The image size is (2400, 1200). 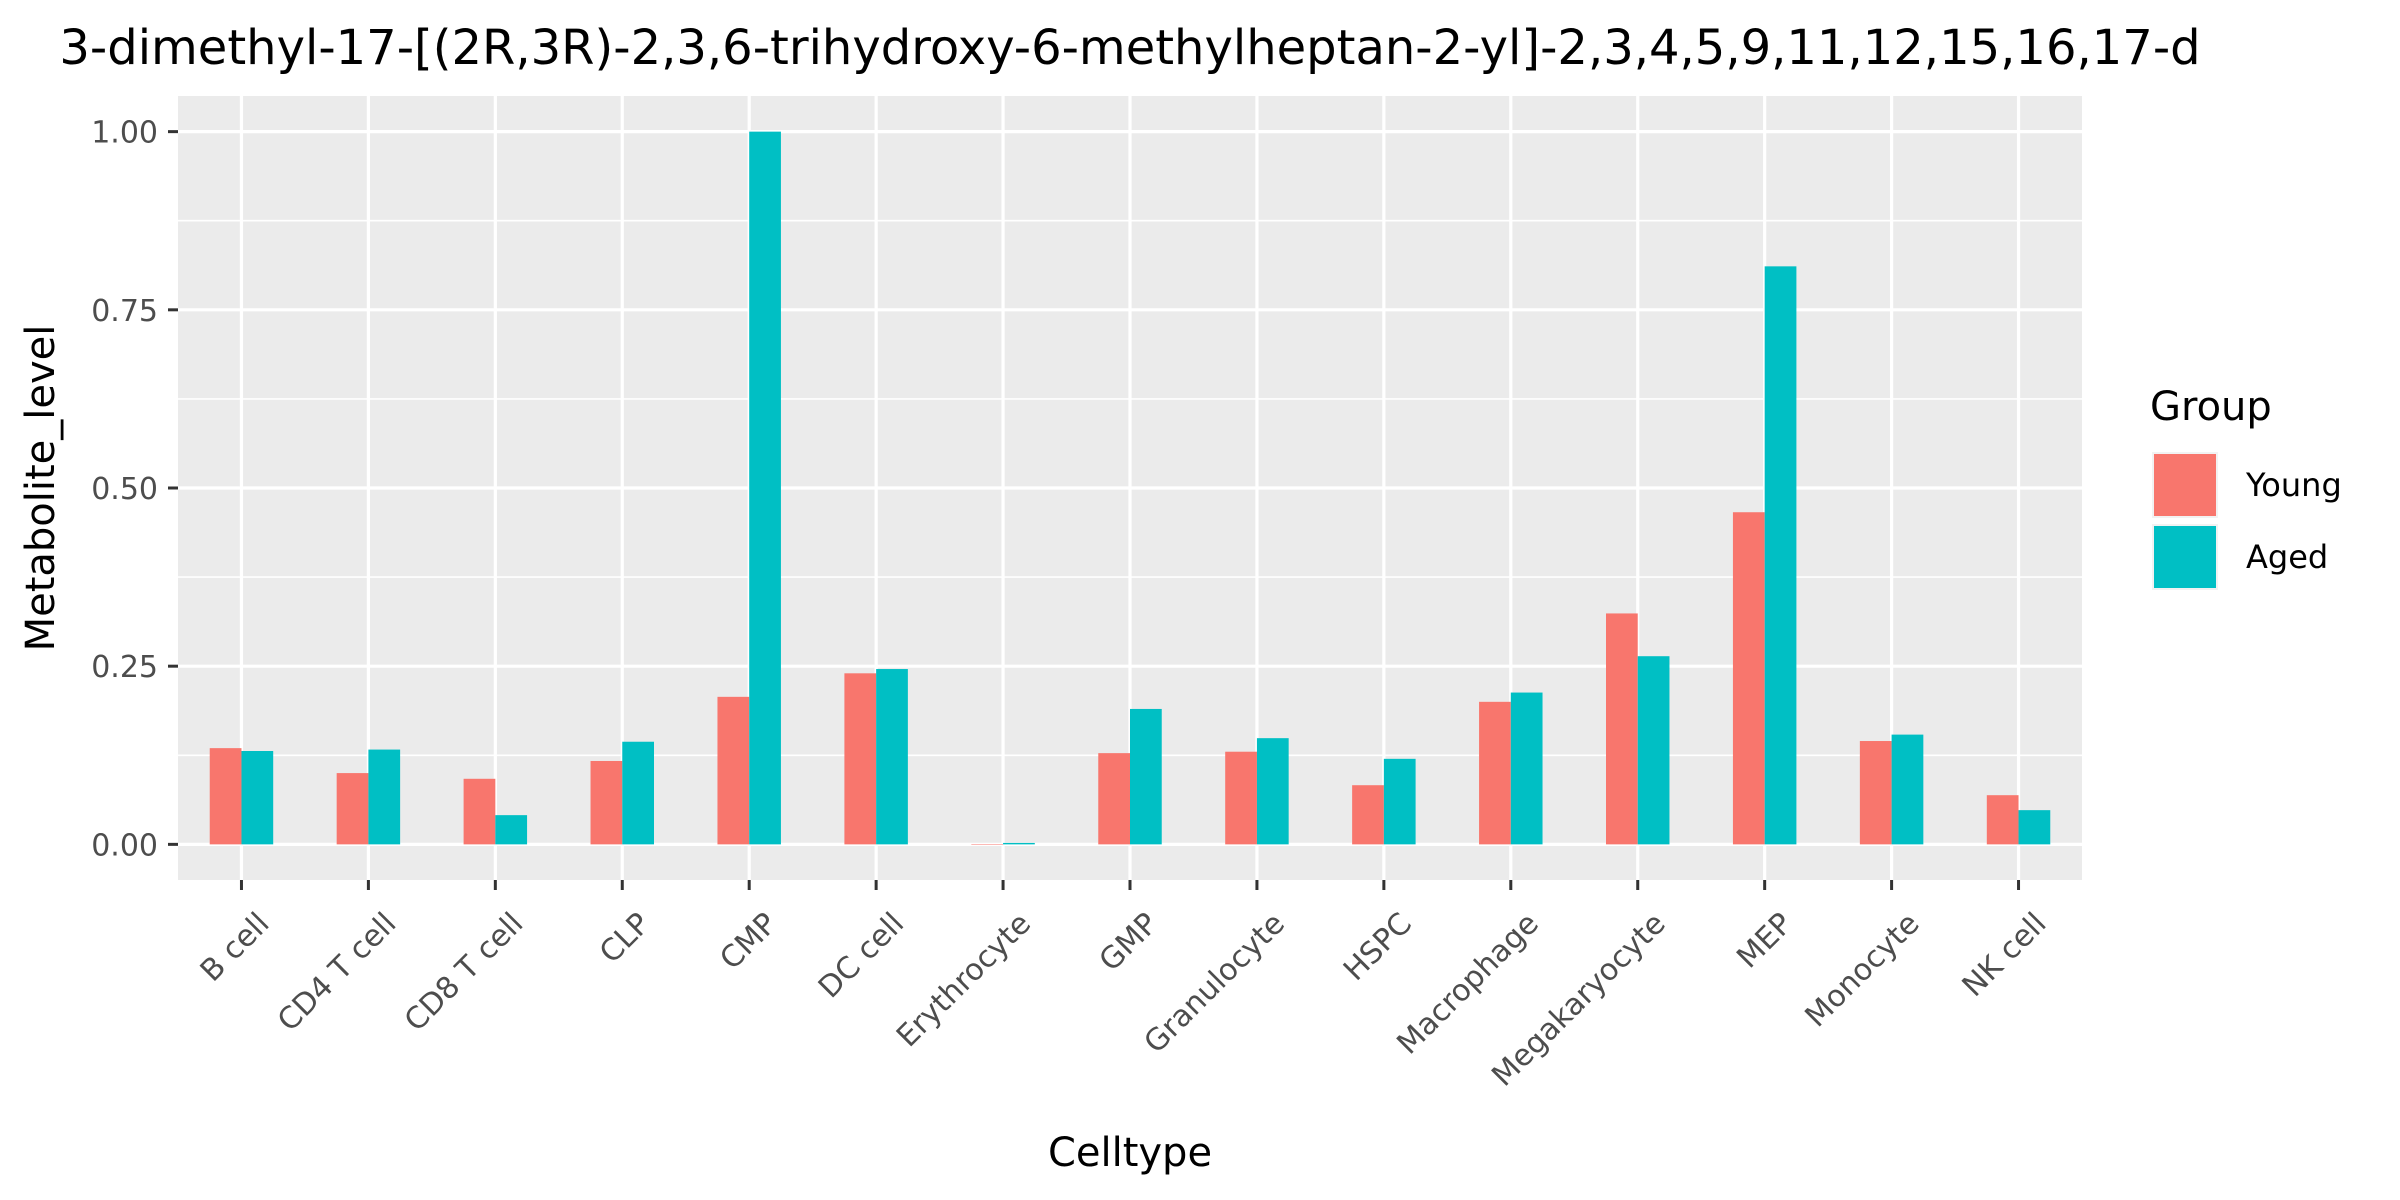 What do you see at coordinates (1907, 789) in the screenshot?
I see `bar-aged-monocyte` at bounding box center [1907, 789].